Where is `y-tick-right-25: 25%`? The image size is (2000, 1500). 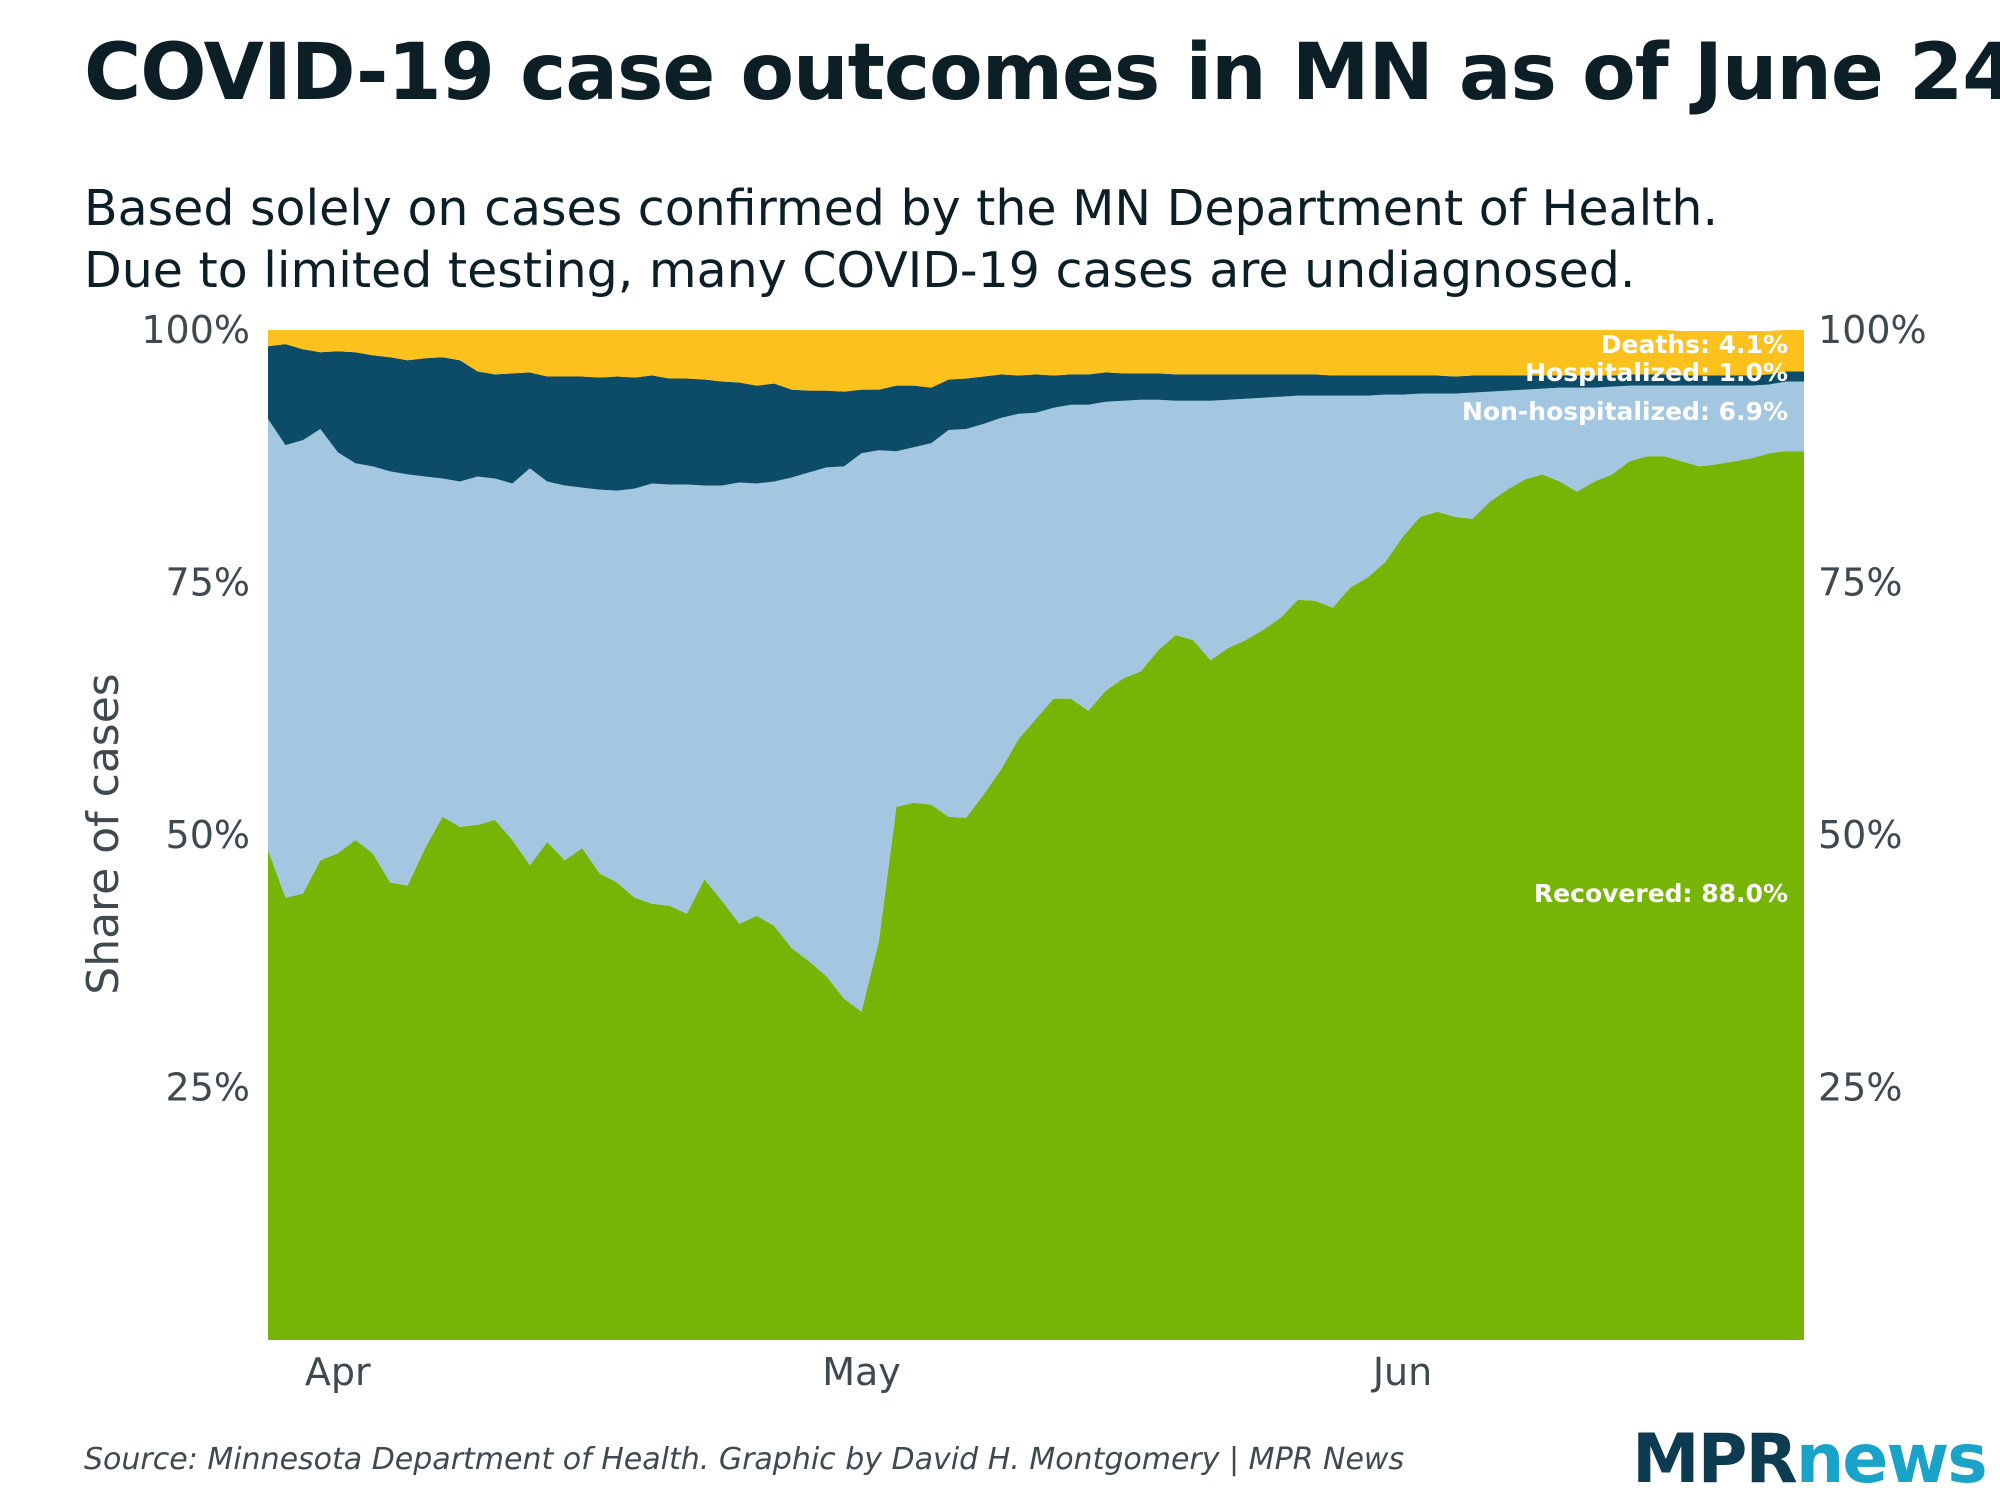
y-tick-right-25: 25% is located at coordinates (1860, 1088).